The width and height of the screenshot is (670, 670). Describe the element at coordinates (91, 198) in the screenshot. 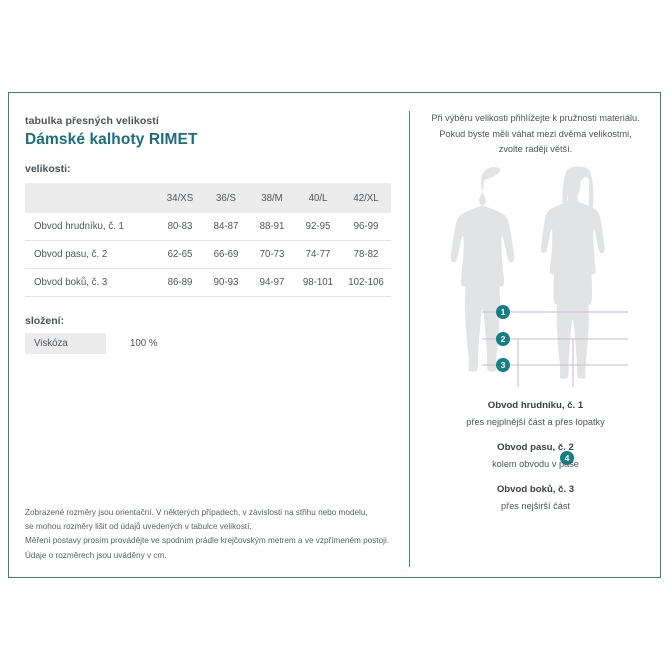

I see `column-header-measure` at that location.